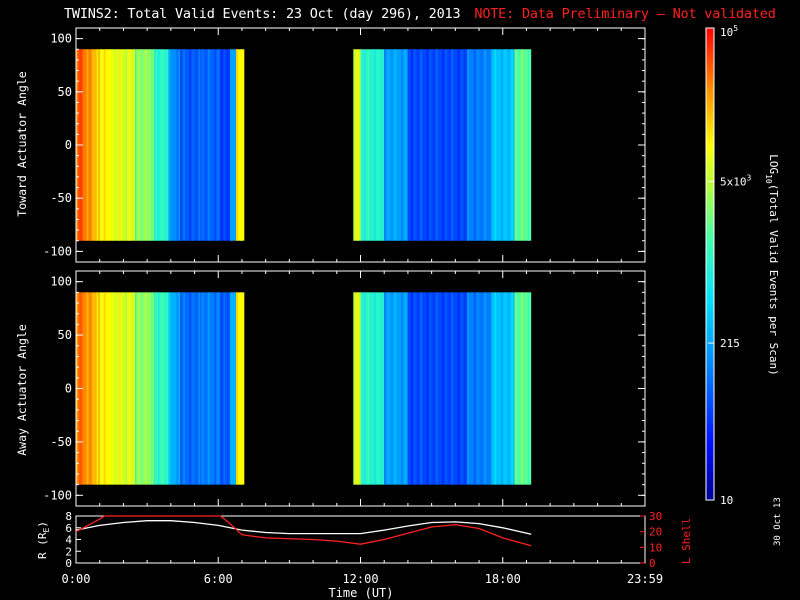  What do you see at coordinates (645, 579) in the screenshot?
I see `x-tick-label: 23:59` at bounding box center [645, 579].